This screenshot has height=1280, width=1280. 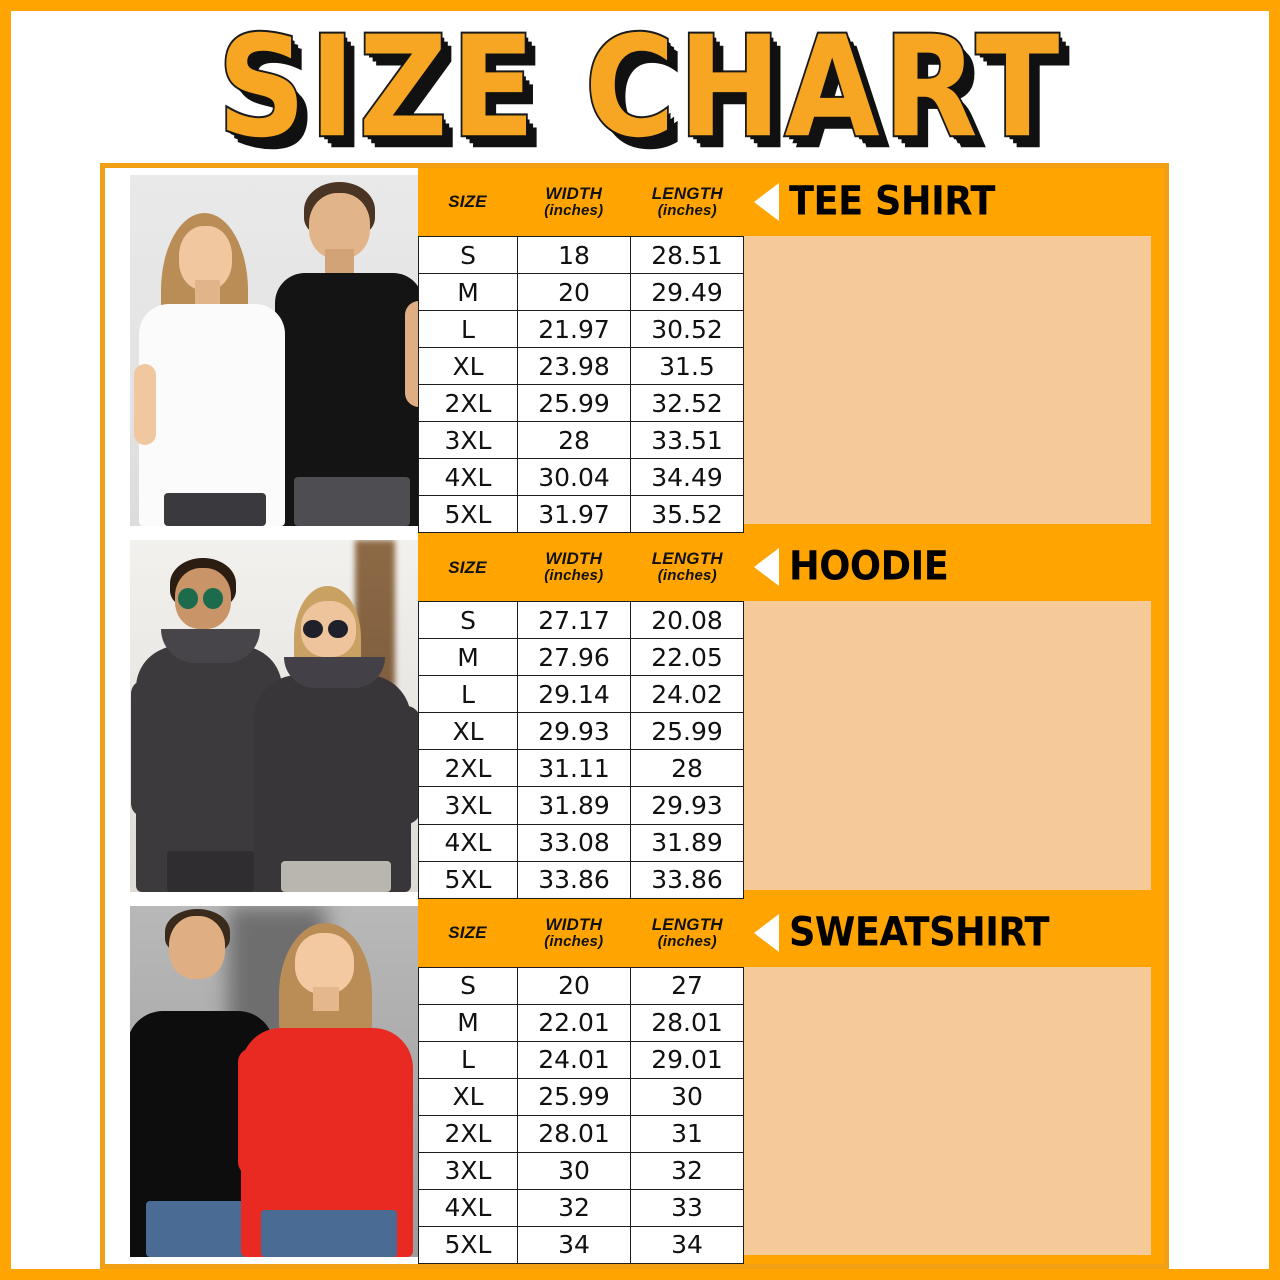 What do you see at coordinates (687, 657) in the screenshot?
I see `length-cell: 22.05` at bounding box center [687, 657].